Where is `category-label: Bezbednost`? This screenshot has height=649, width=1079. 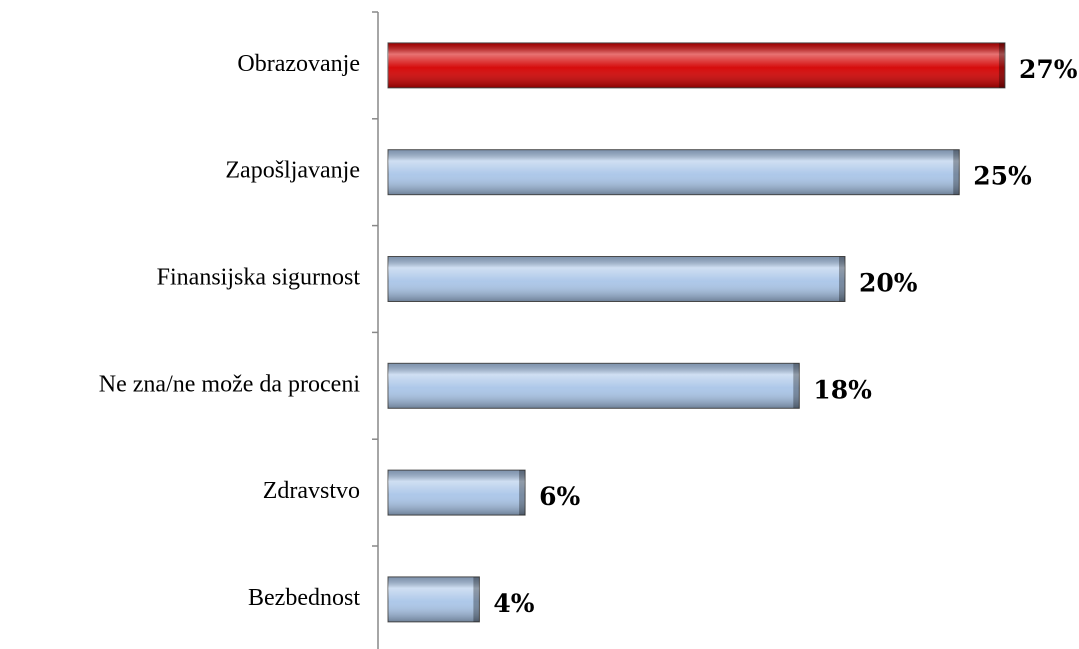
category-label: Bezbednost is located at coordinates (304, 598).